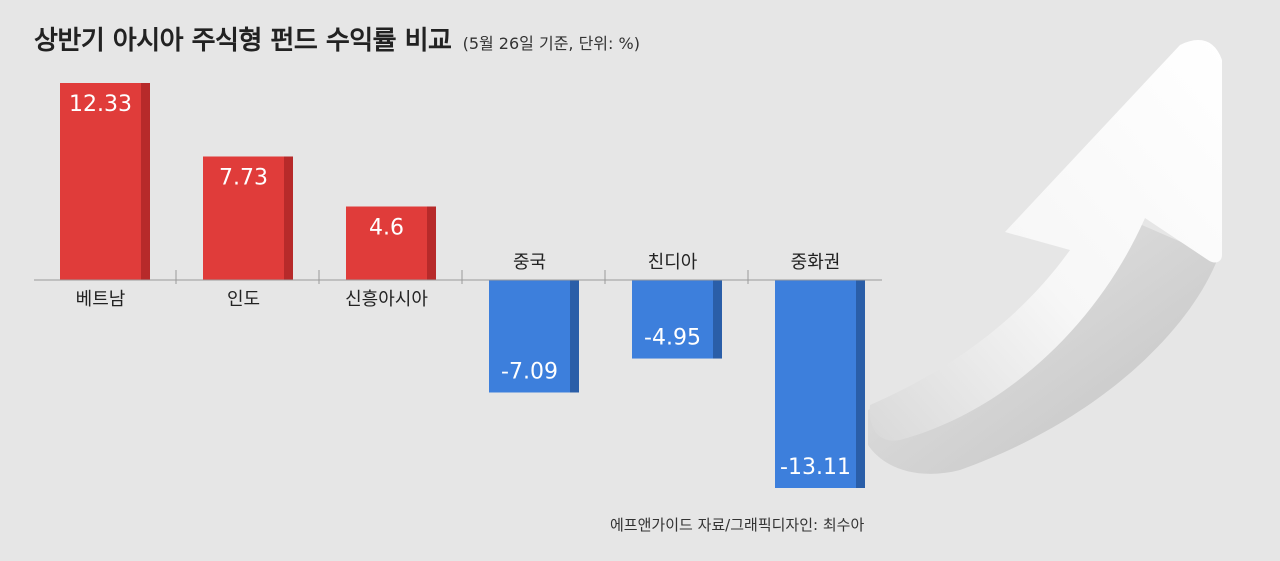 The height and width of the screenshot is (561, 1280). What do you see at coordinates (673, 262) in the screenshot?
I see `category-label-5: 친디아` at bounding box center [673, 262].